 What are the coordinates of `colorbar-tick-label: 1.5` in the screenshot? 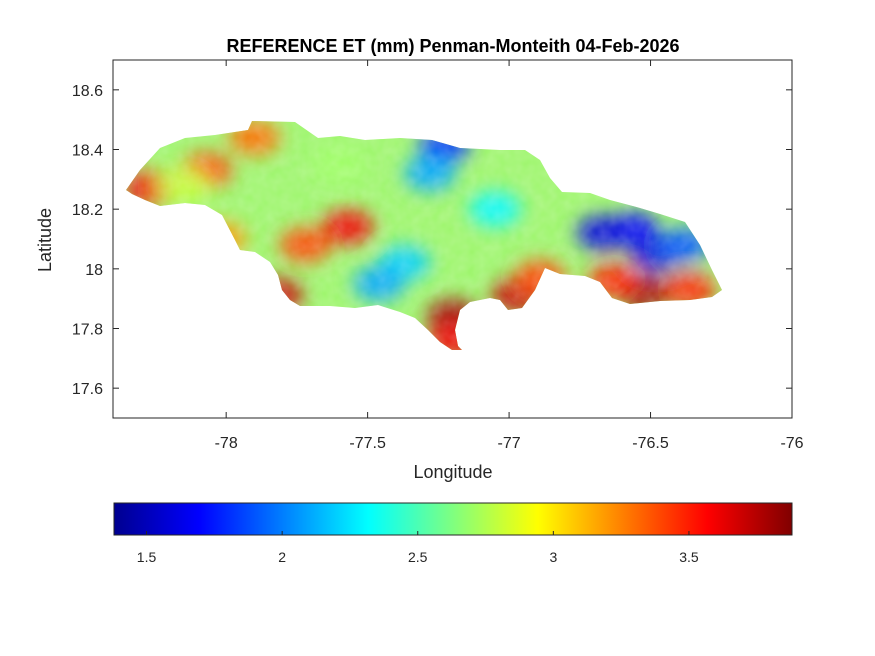 It's located at (147, 557).